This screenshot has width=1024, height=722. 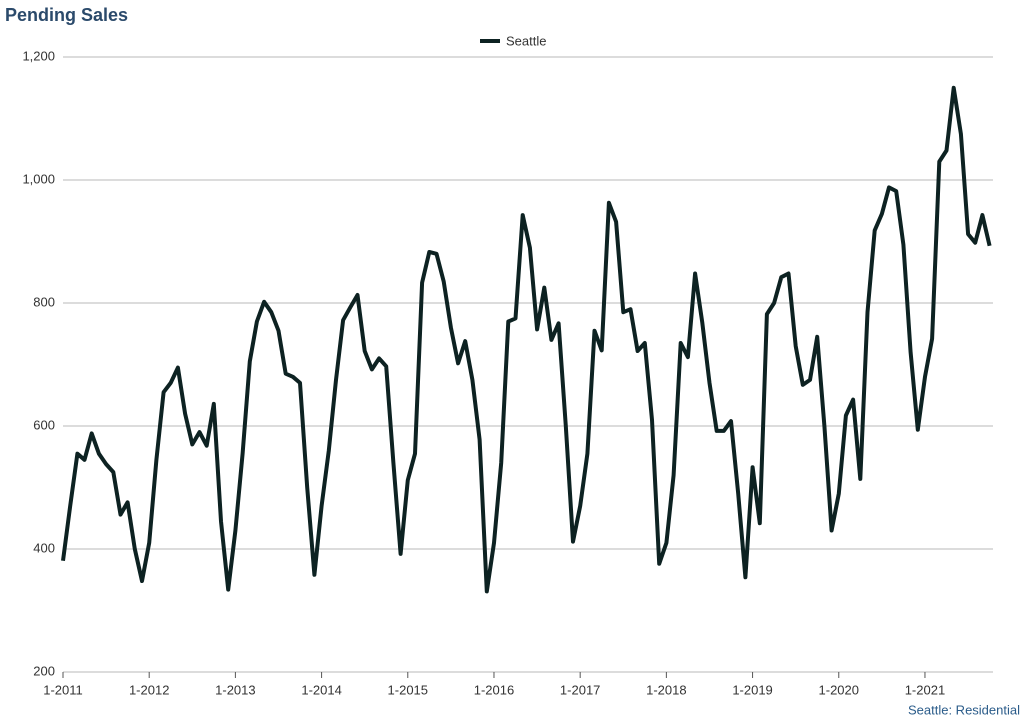 I want to click on y-tick-label: 800, so click(x=44, y=301).